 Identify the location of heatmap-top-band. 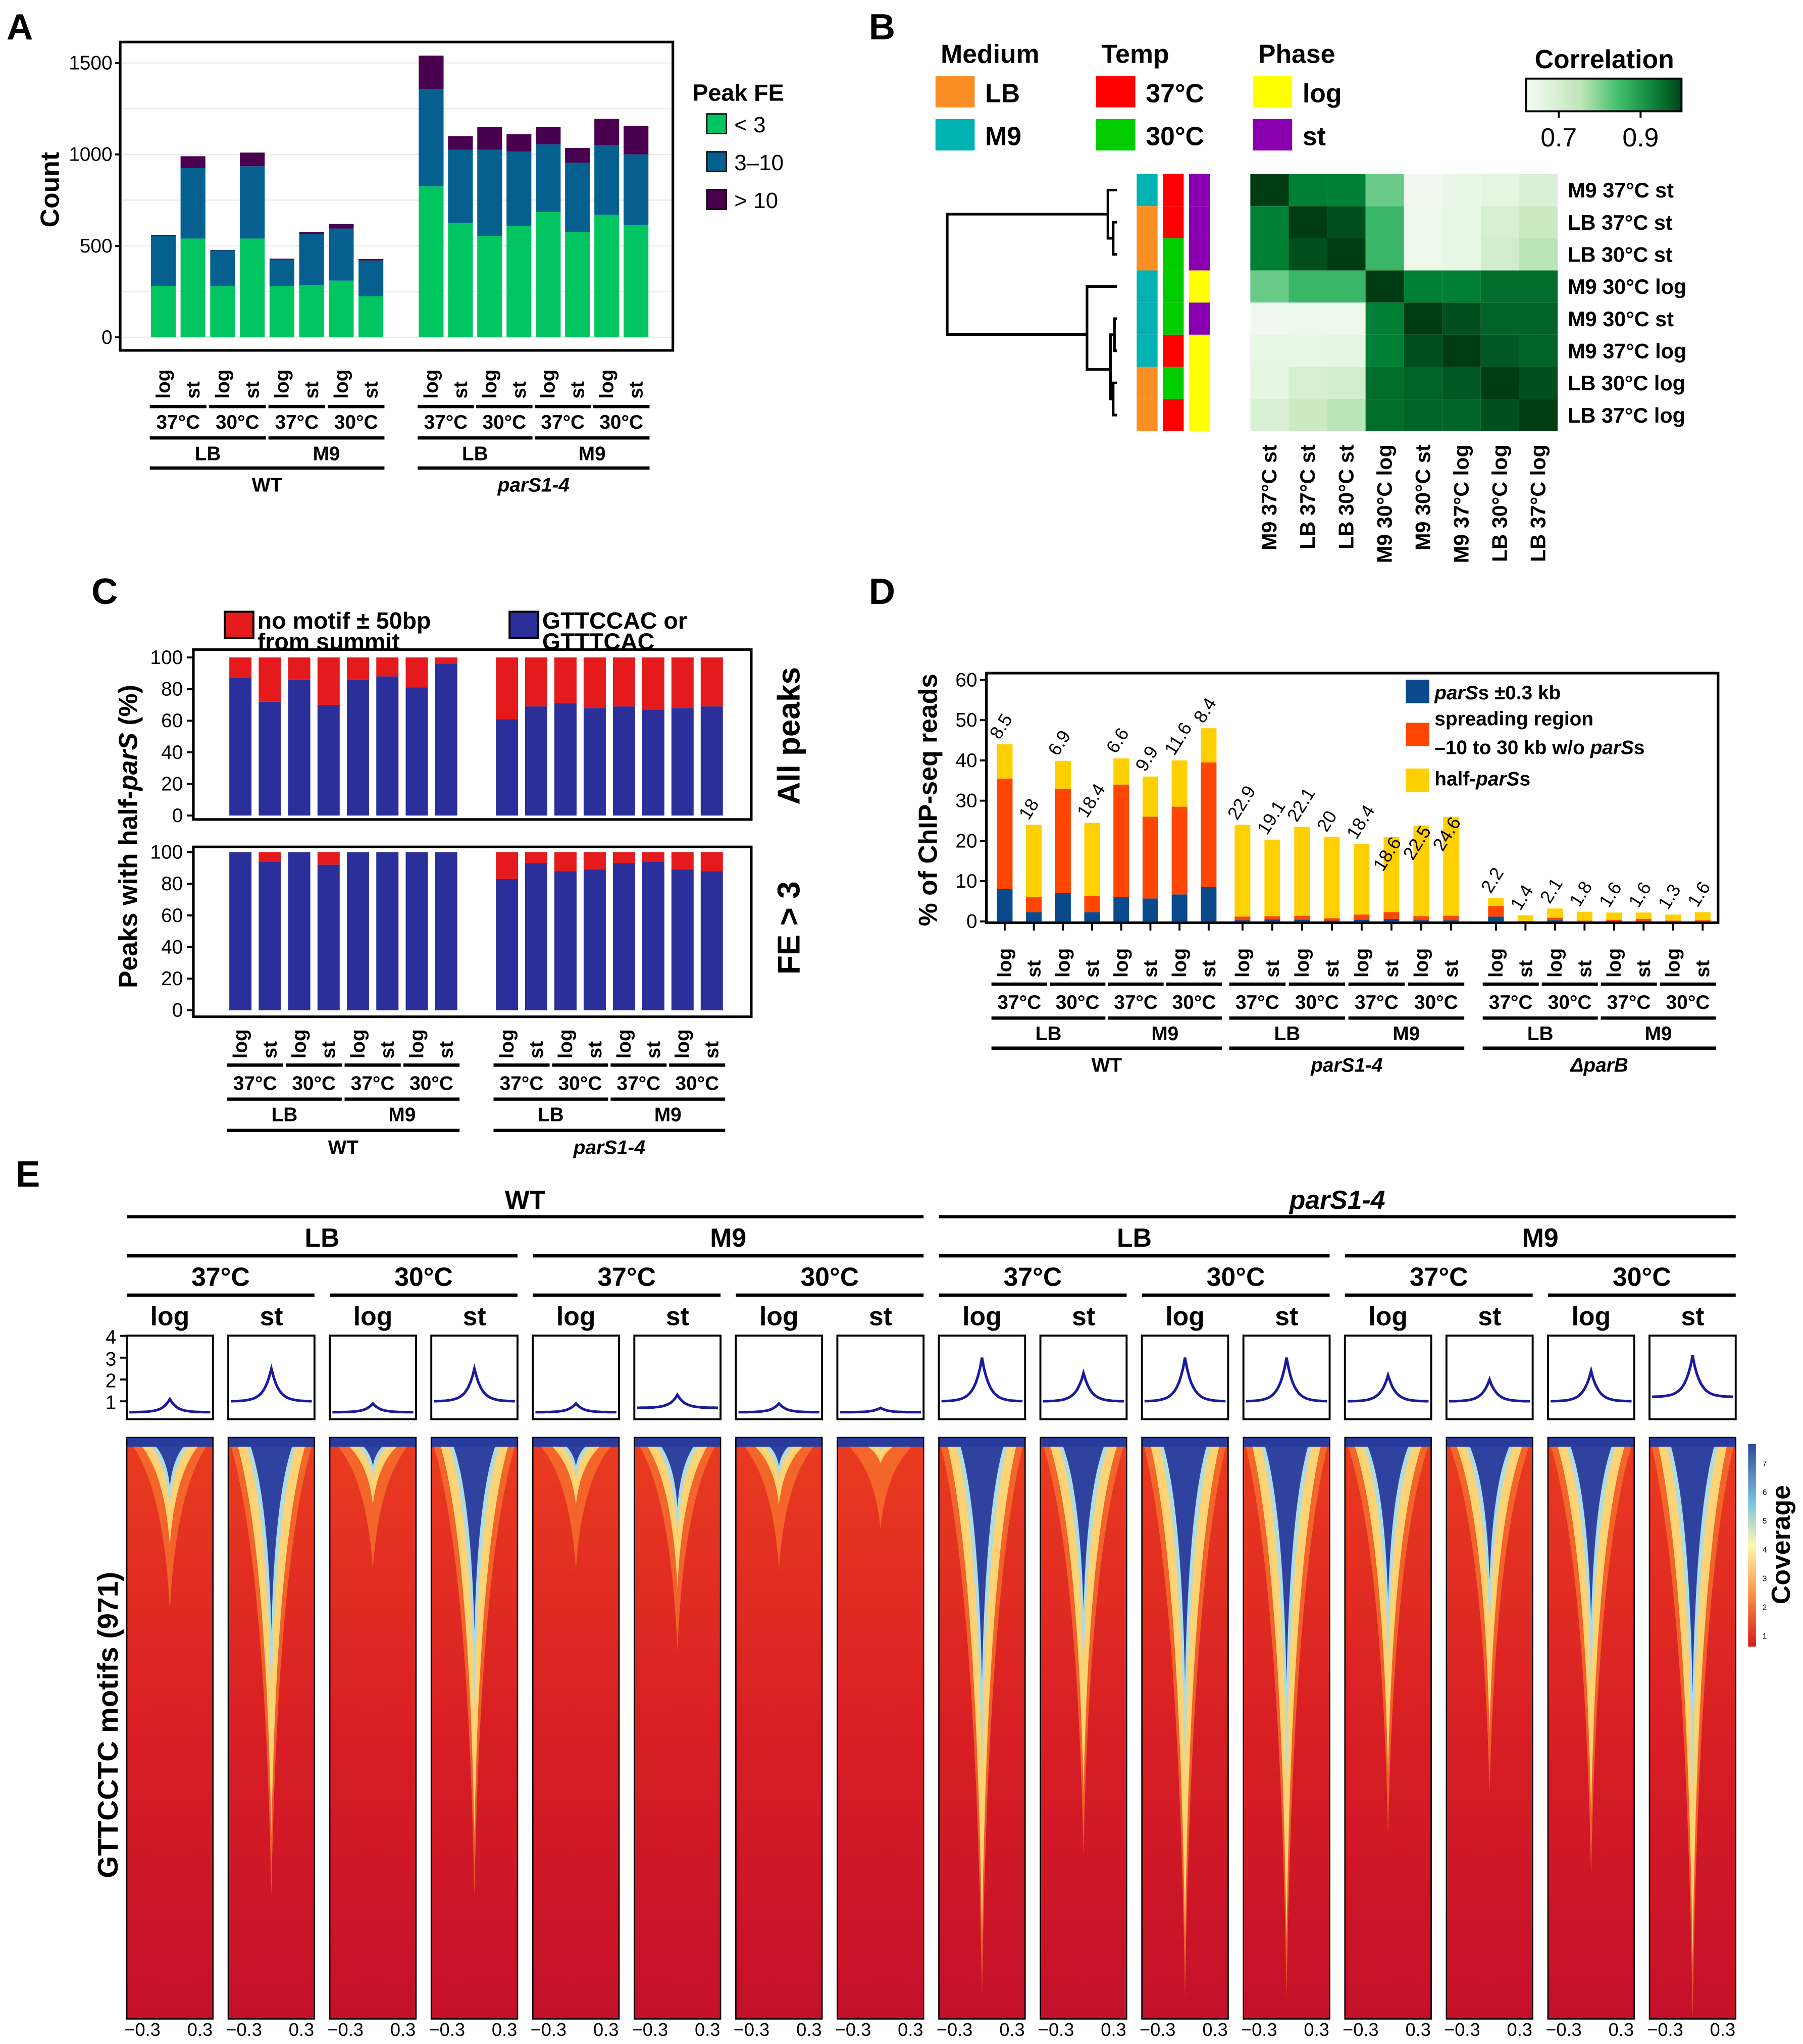
(1388, 1442).